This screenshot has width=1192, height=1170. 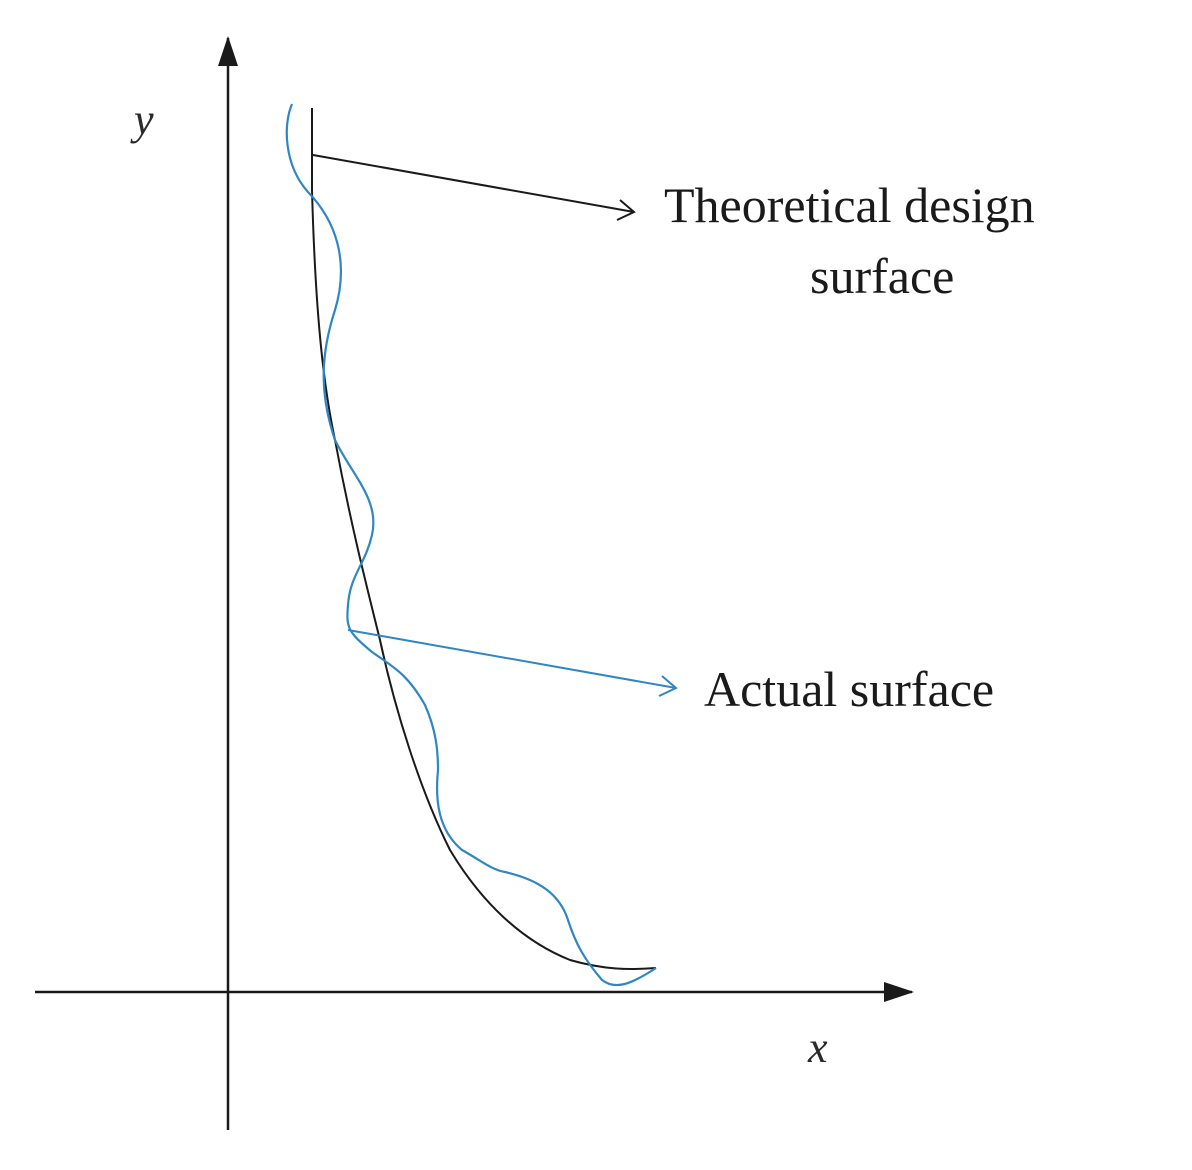 What do you see at coordinates (473, 183) in the screenshot?
I see `theoretical-leader-line` at bounding box center [473, 183].